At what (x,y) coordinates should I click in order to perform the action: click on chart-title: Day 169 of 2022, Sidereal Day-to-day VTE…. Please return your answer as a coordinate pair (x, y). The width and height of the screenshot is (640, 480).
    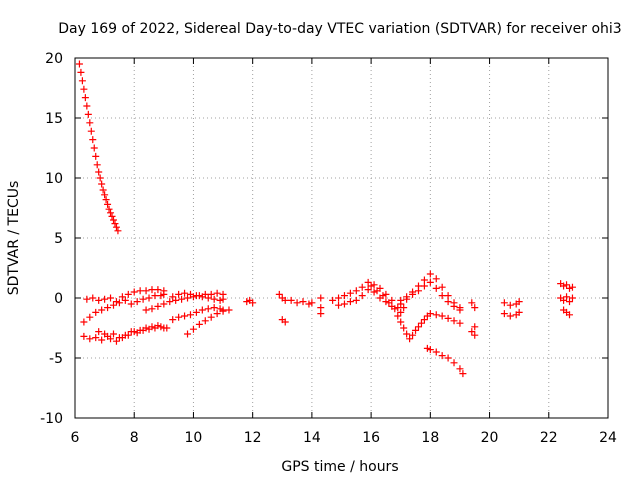
    Looking at the image, I should click on (339, 29).